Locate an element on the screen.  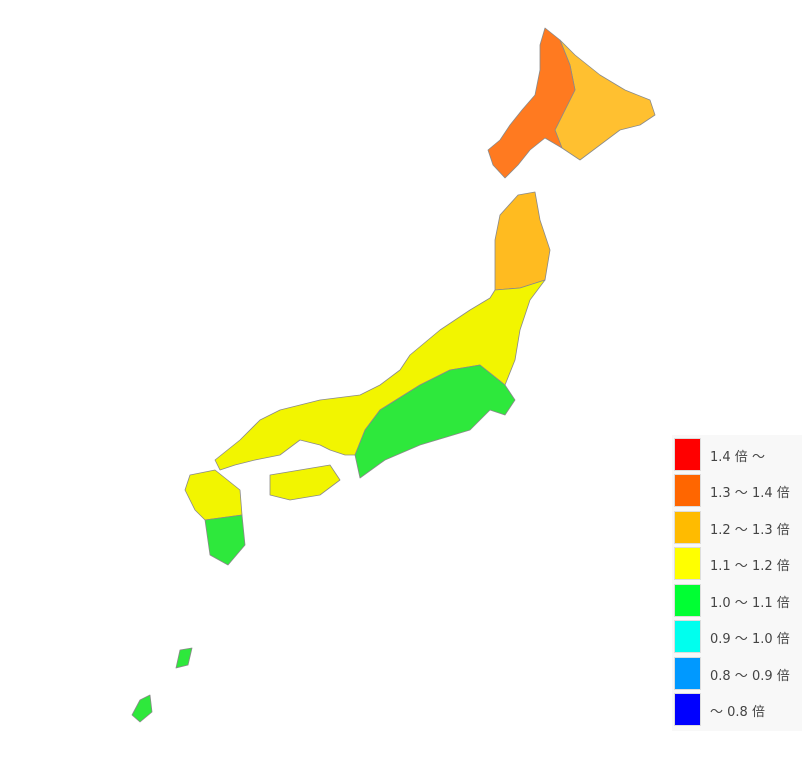
map-region-kyushu-south is located at coordinates (225, 540).